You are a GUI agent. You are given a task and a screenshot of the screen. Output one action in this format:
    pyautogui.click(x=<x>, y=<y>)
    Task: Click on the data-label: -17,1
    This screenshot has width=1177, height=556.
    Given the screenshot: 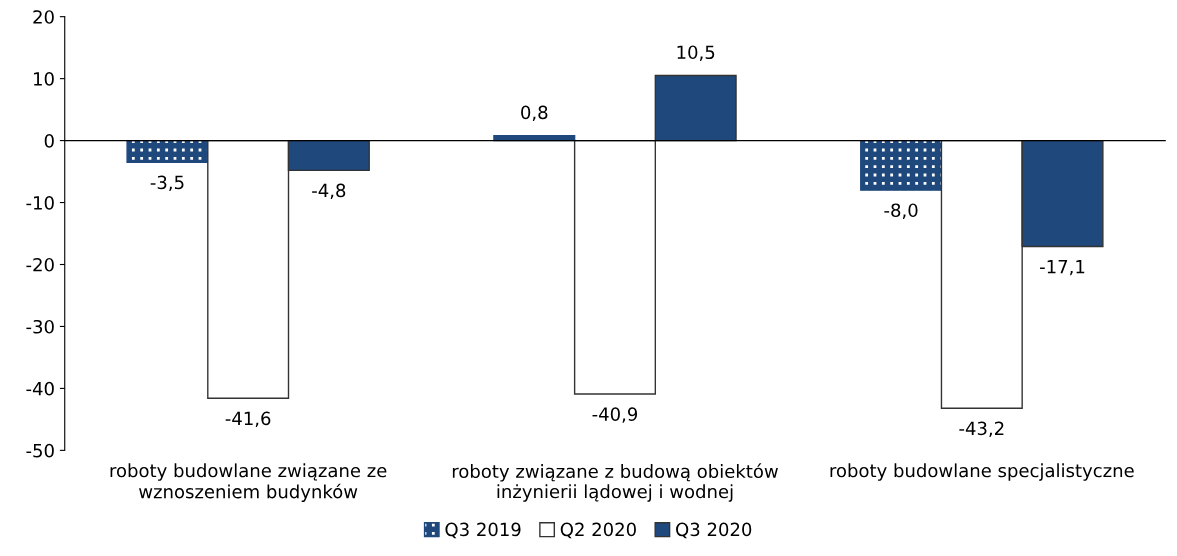 What is the action you would take?
    pyautogui.click(x=1062, y=268)
    